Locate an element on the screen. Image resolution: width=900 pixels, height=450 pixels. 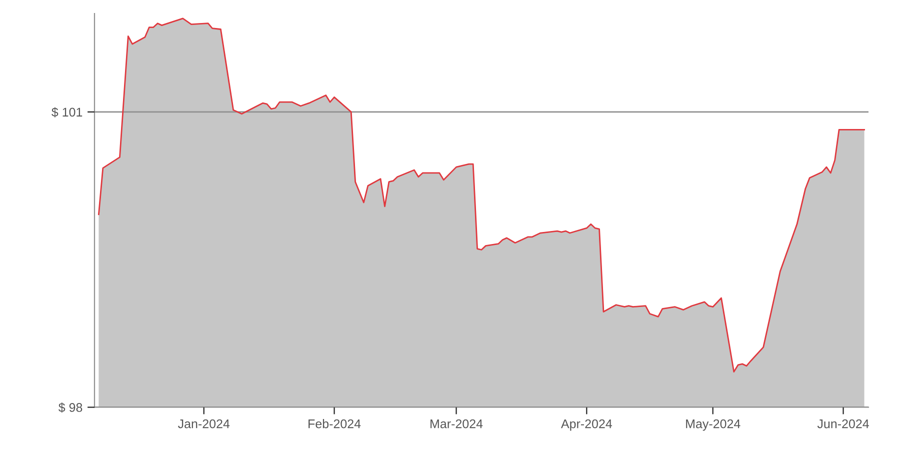
x-tick-label: Jan-2024 is located at coordinates (204, 423).